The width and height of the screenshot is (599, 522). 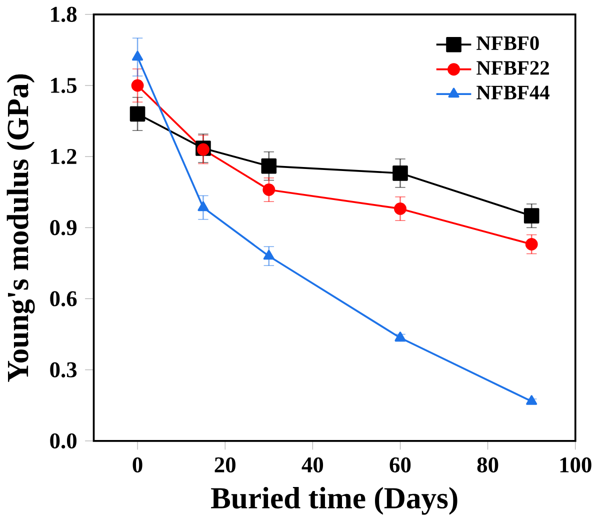 What do you see at coordinates (507, 43) in the screenshot?
I see `legend-label: NFBF0` at bounding box center [507, 43].